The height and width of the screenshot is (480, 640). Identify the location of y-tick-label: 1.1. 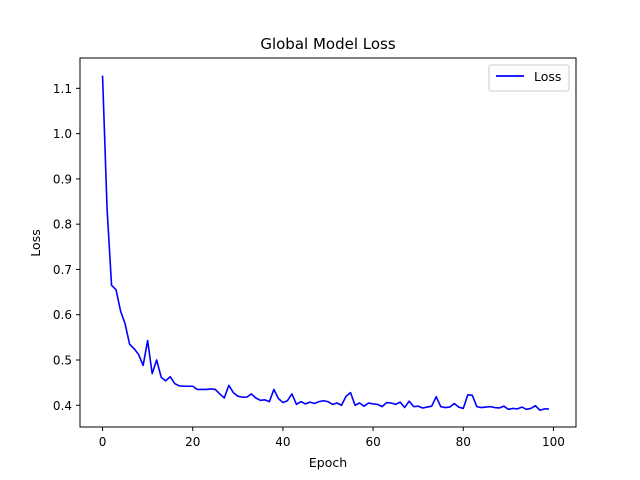
(62, 89).